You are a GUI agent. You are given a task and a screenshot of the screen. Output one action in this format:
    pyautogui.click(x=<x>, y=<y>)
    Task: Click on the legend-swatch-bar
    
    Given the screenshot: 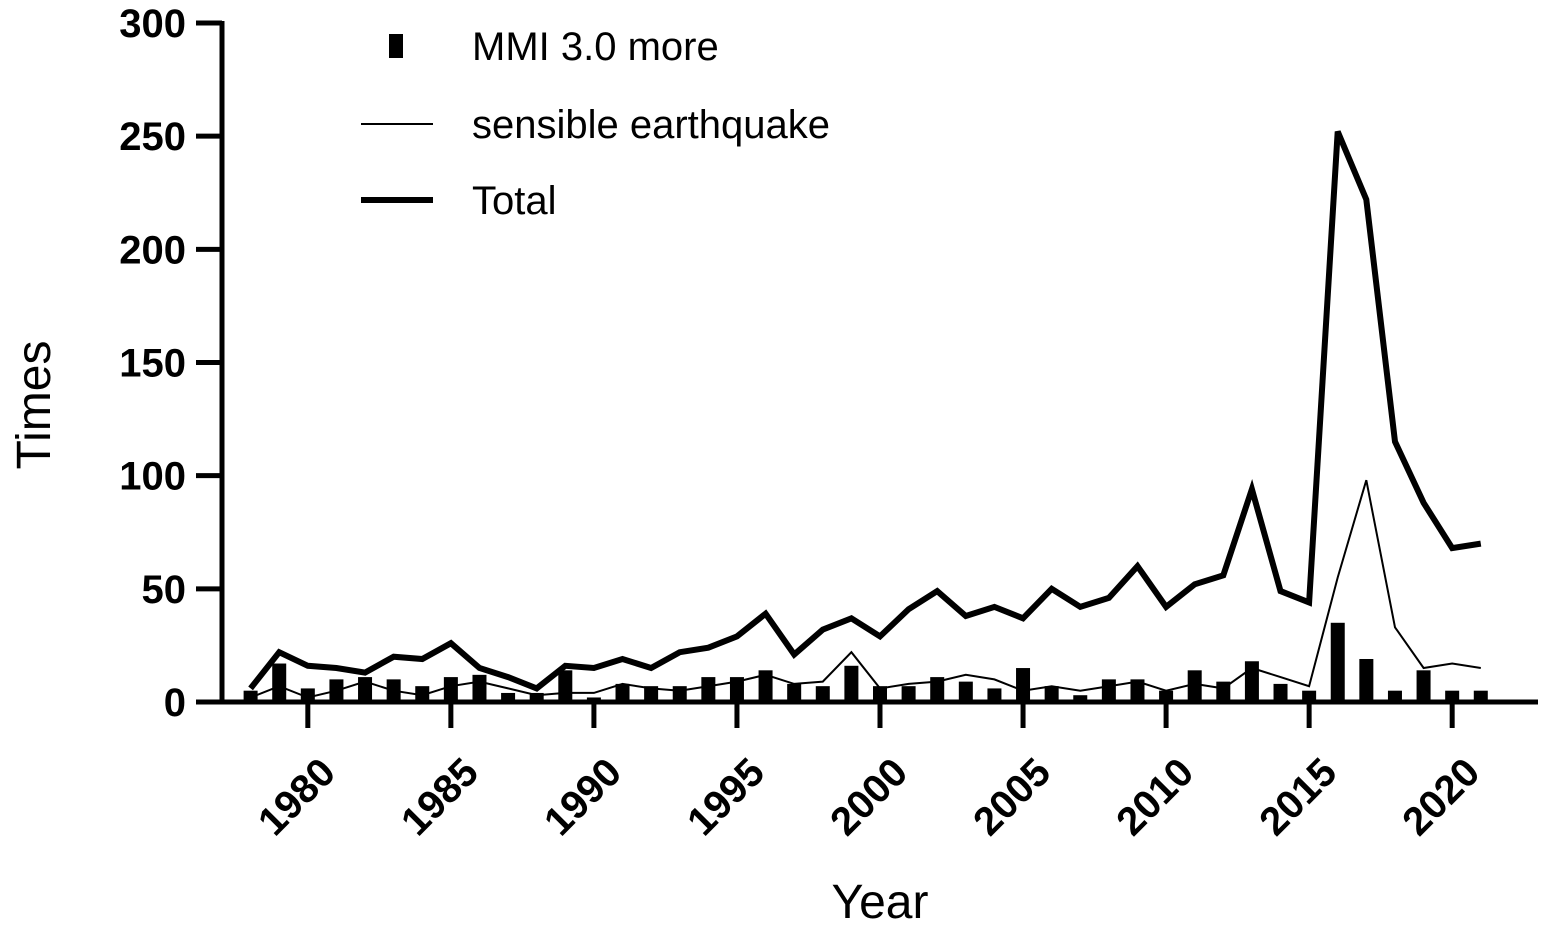 What is the action you would take?
    pyautogui.click(x=396, y=46)
    